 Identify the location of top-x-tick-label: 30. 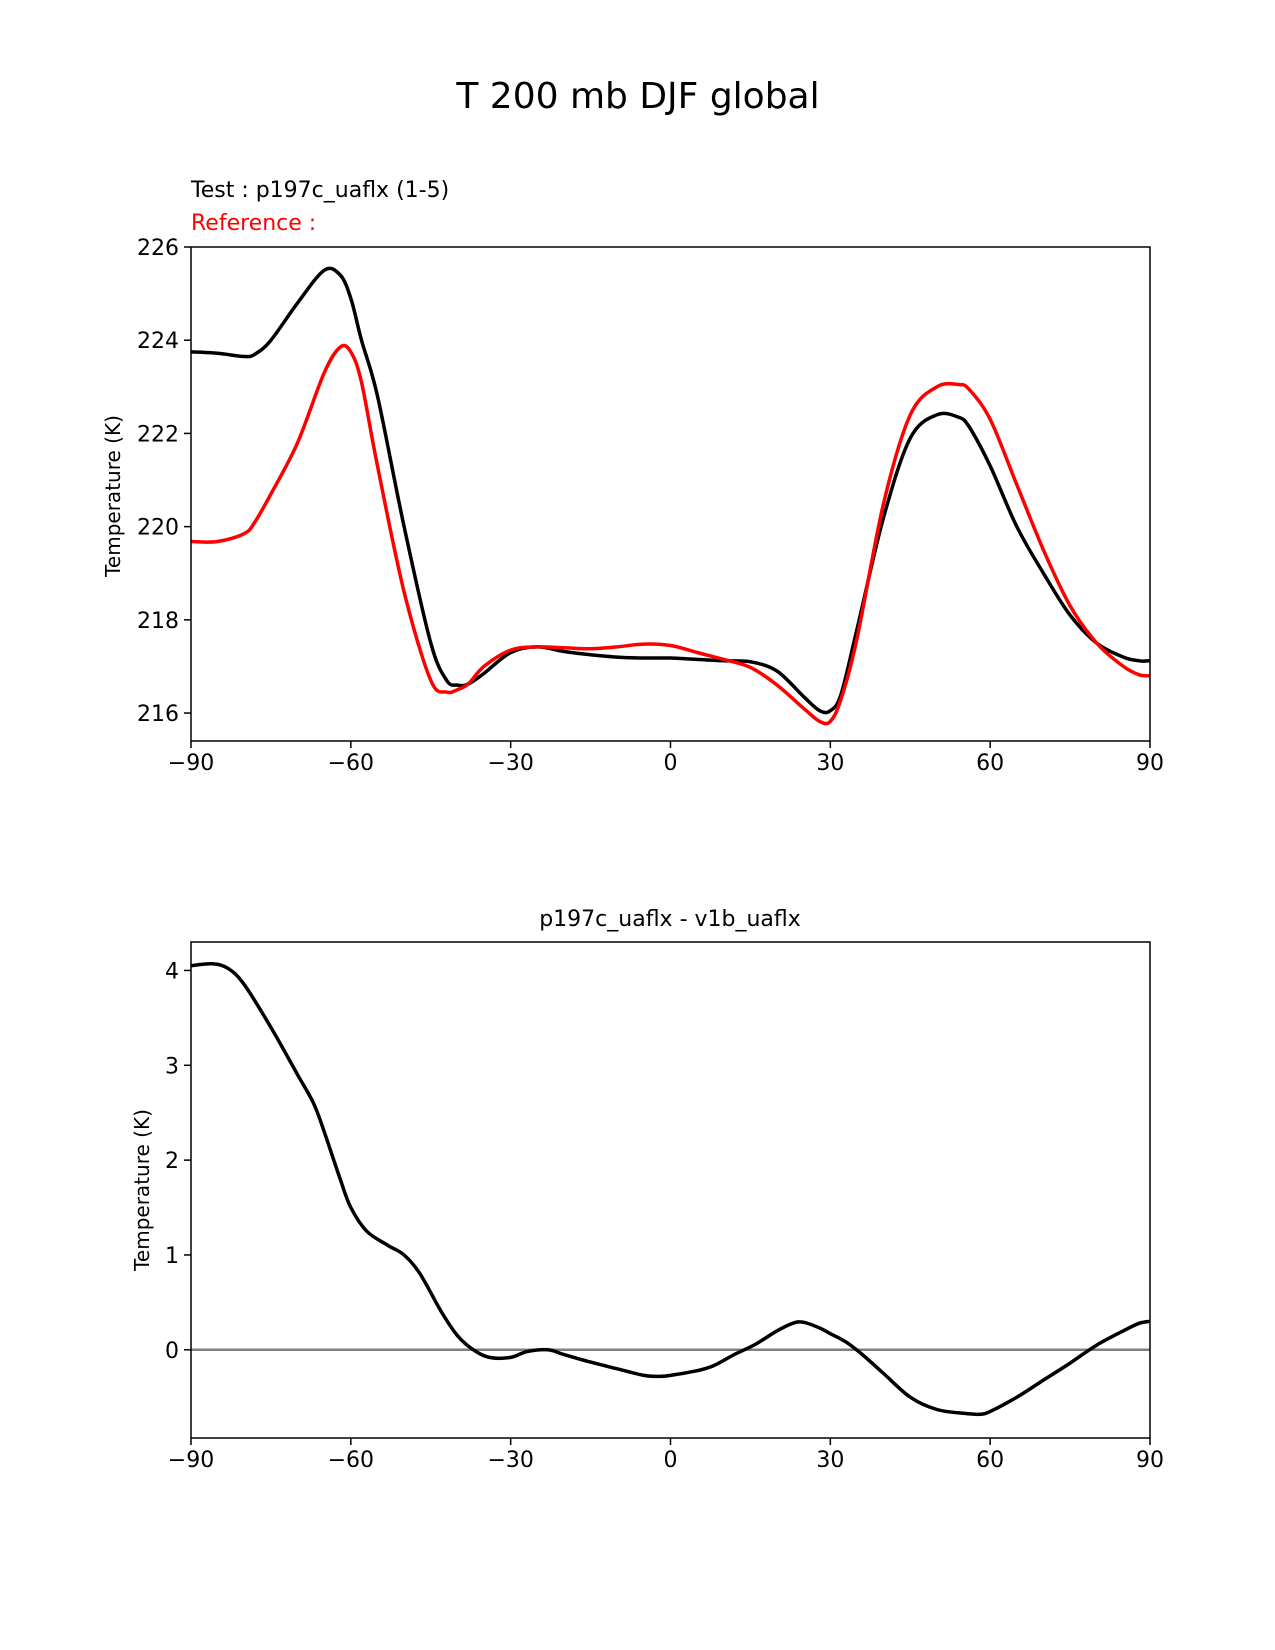
(830, 763).